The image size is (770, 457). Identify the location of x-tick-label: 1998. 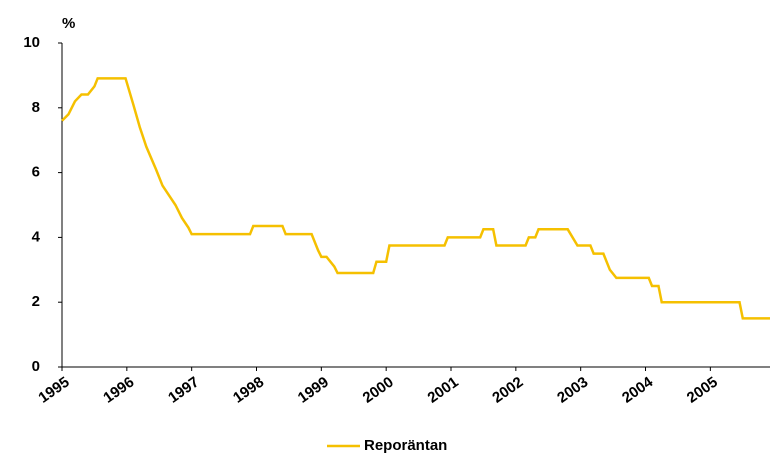
(248, 390).